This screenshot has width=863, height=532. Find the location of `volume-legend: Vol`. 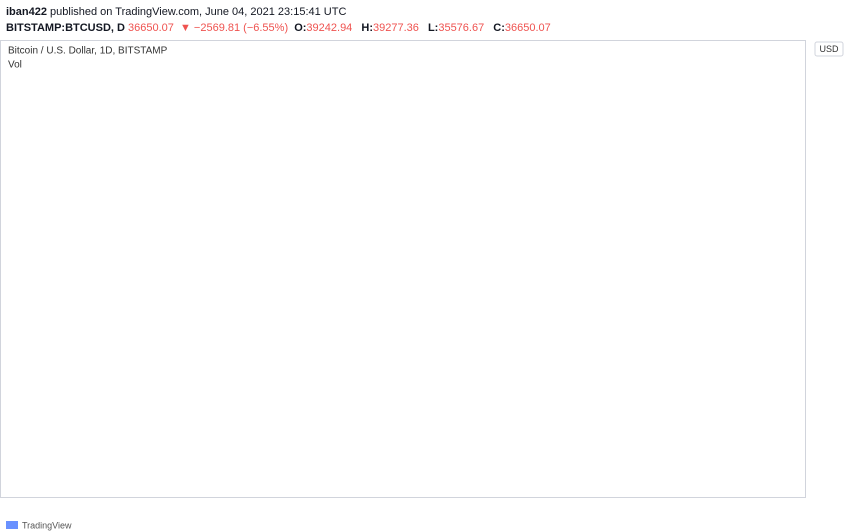

volume-legend: Vol is located at coordinates (15, 65).